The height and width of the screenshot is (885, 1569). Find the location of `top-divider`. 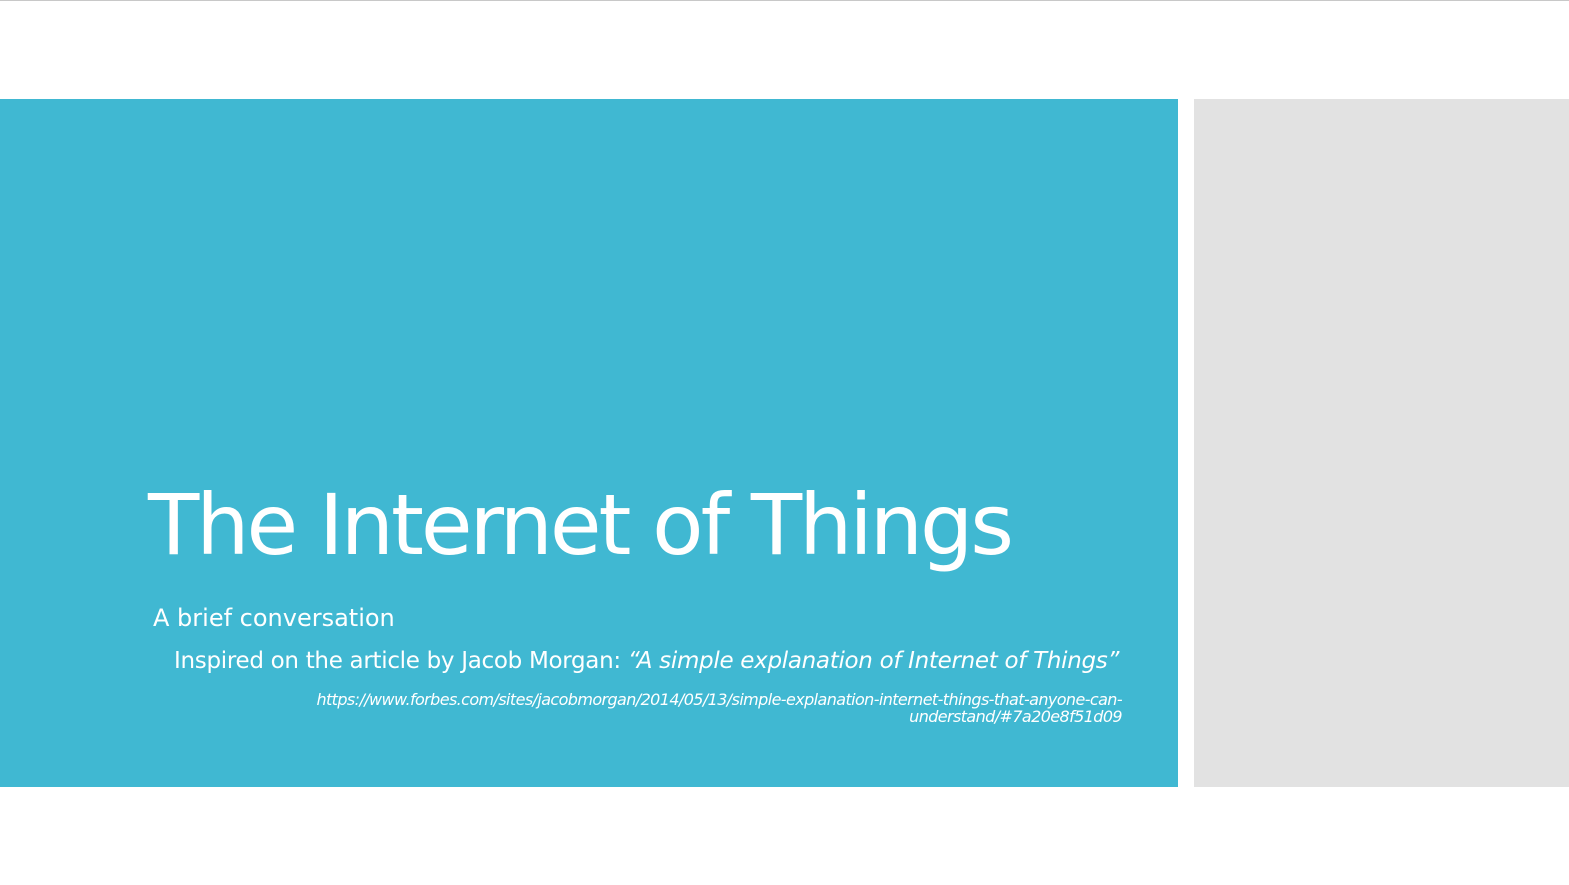

top-divider is located at coordinates (784, 0).